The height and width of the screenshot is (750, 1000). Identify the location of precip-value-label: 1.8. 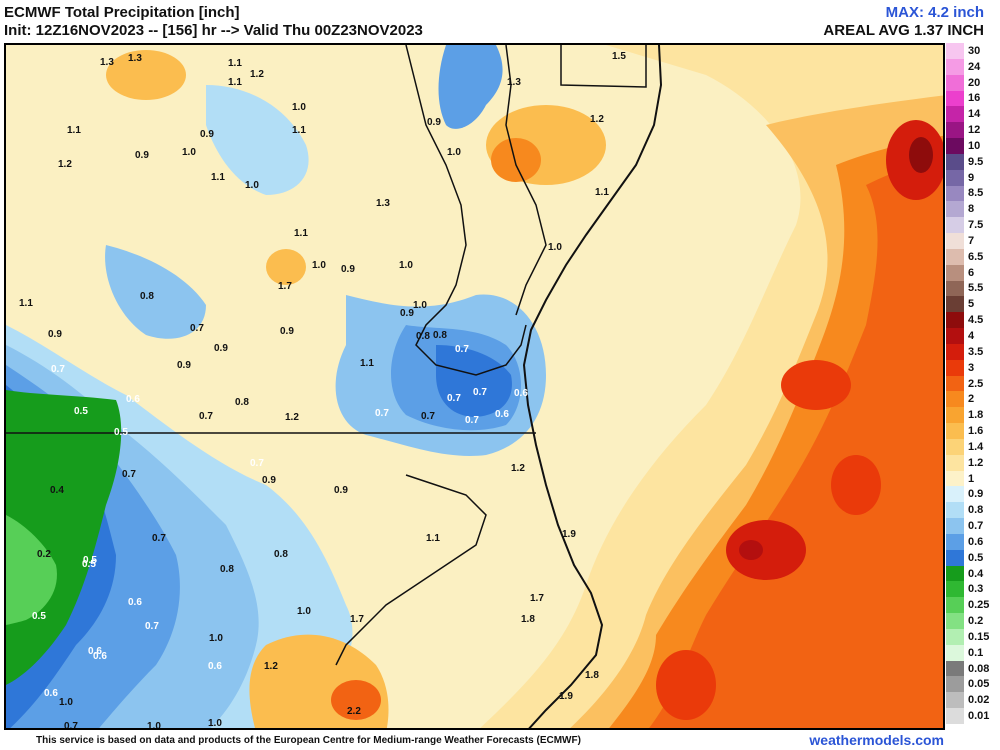
(528, 619).